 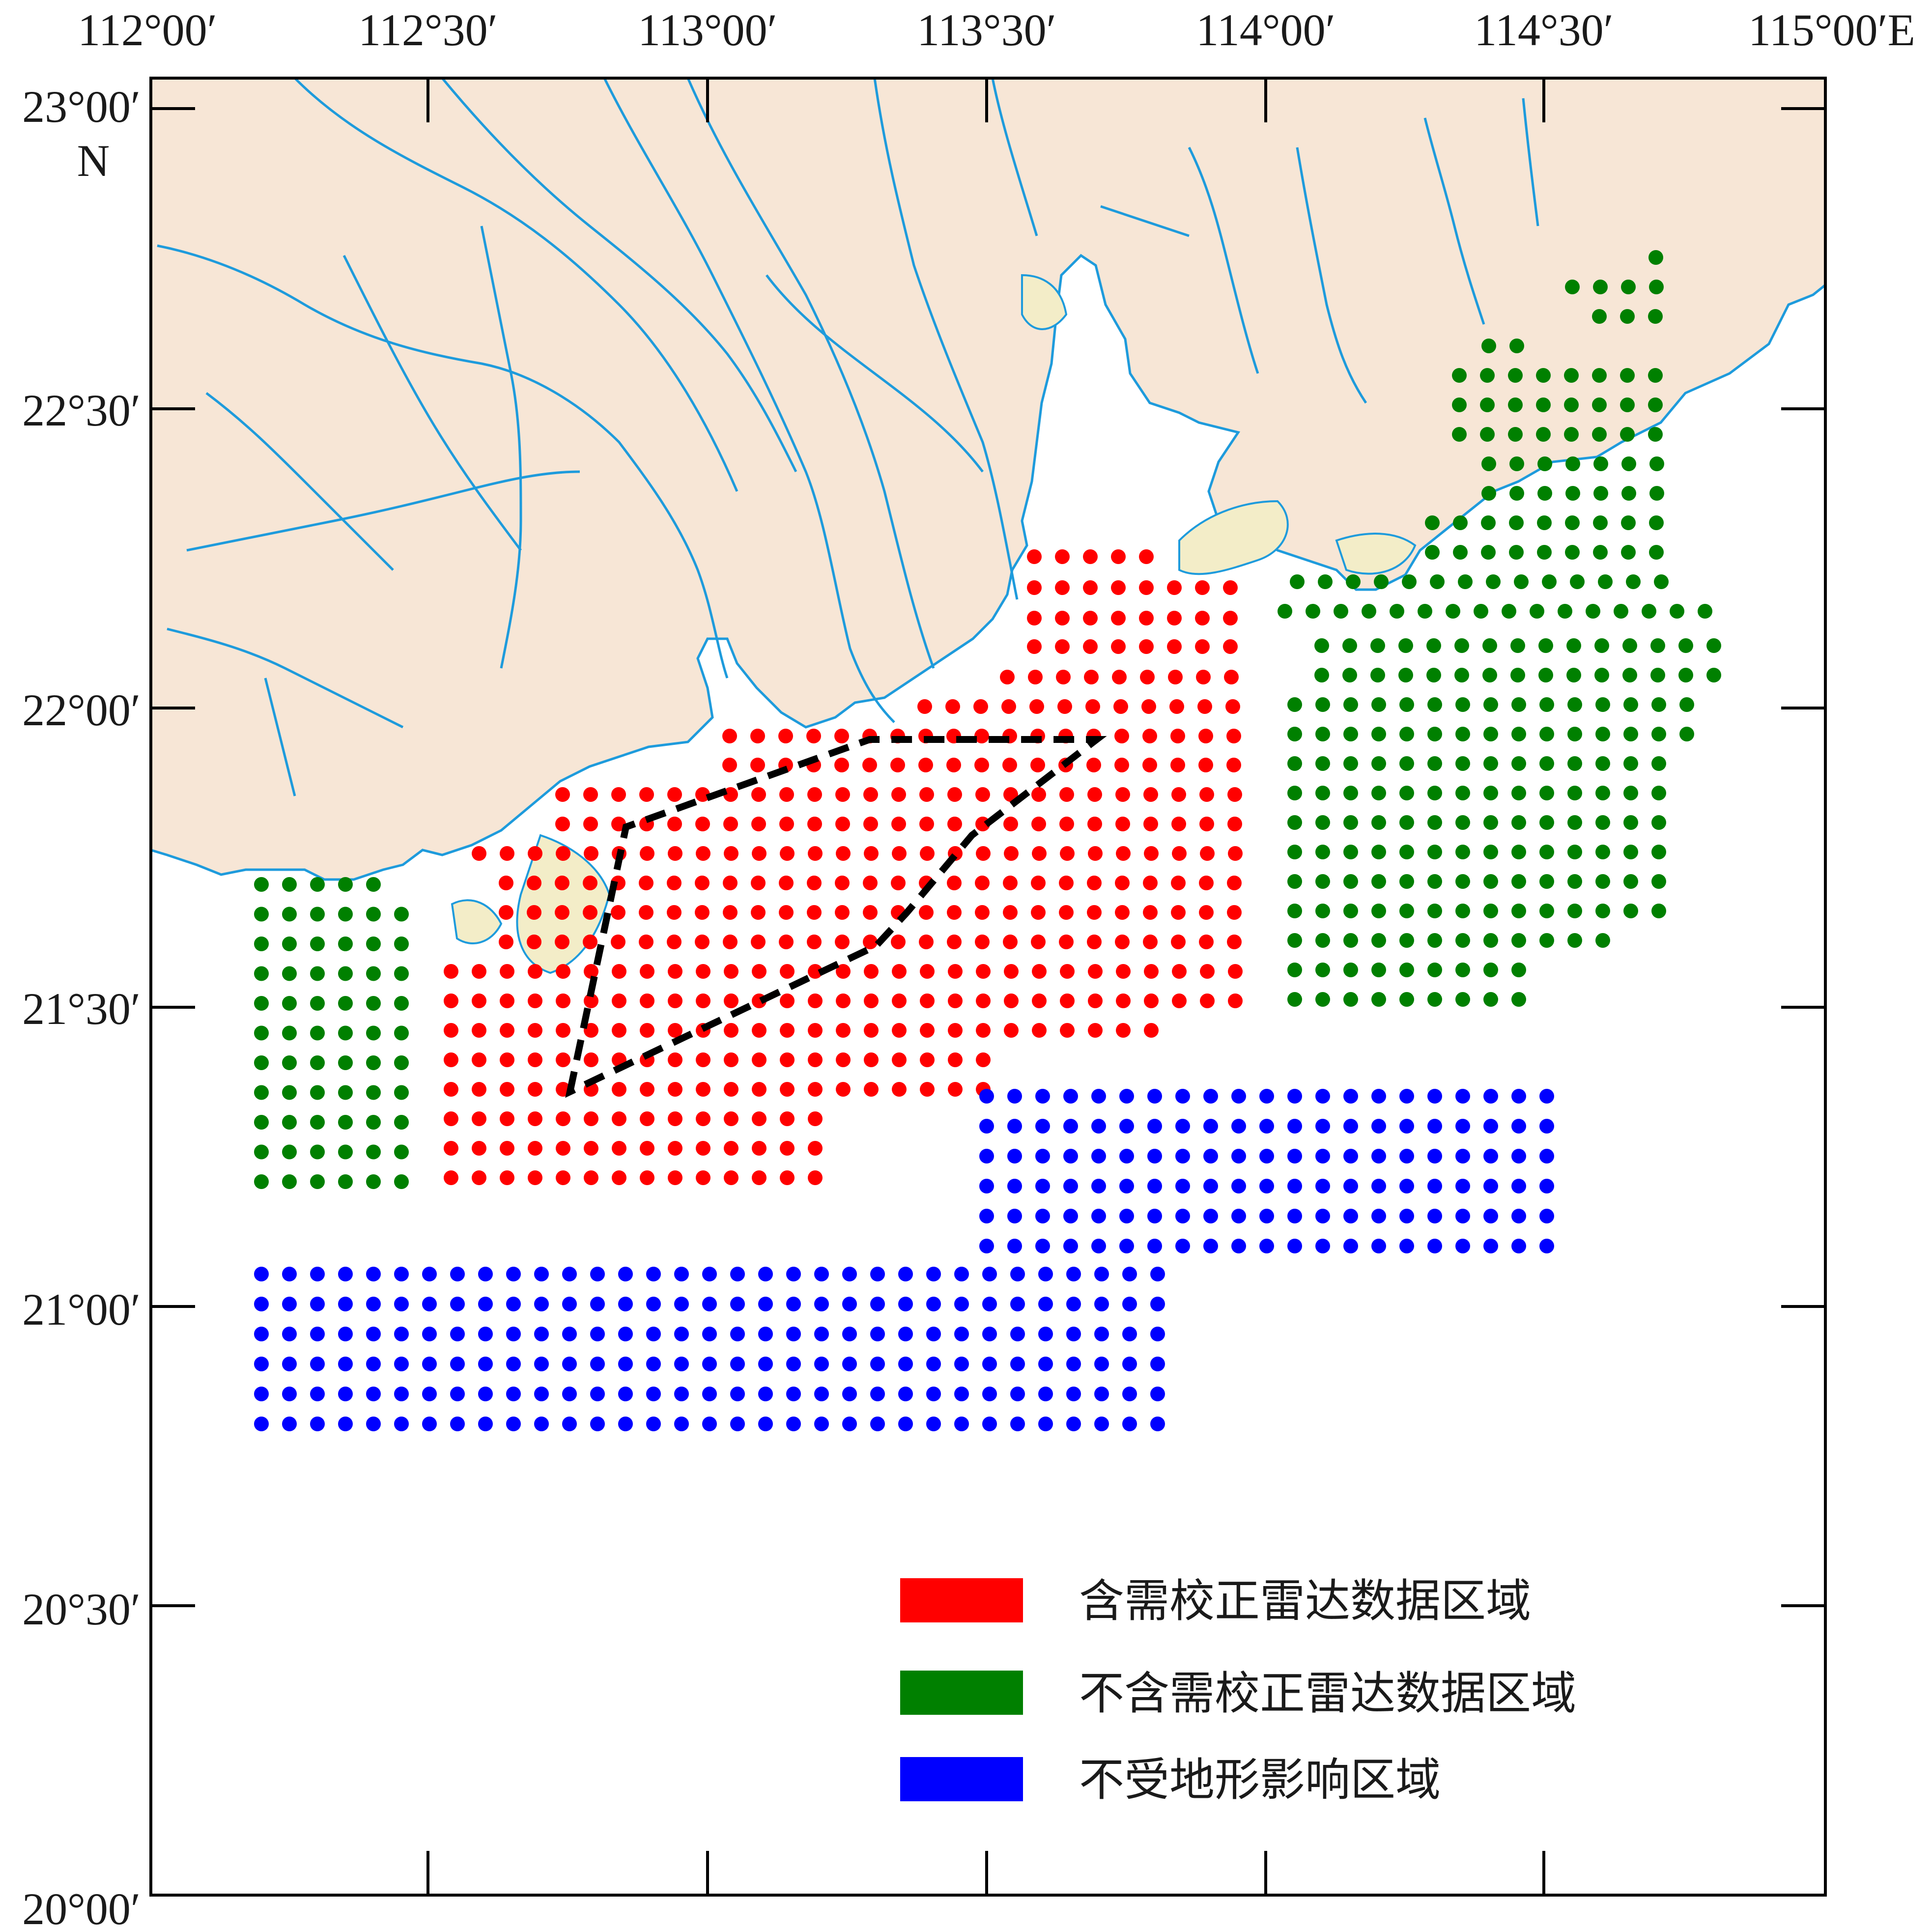 I want to click on x-tick-label: 112°30′, so click(x=428, y=30).